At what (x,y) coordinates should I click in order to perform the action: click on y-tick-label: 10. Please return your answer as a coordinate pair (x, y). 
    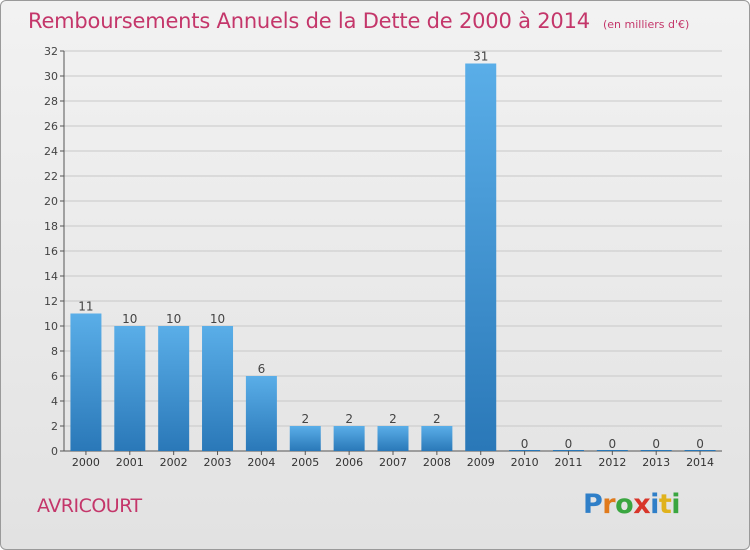
    Looking at the image, I should click on (51, 326).